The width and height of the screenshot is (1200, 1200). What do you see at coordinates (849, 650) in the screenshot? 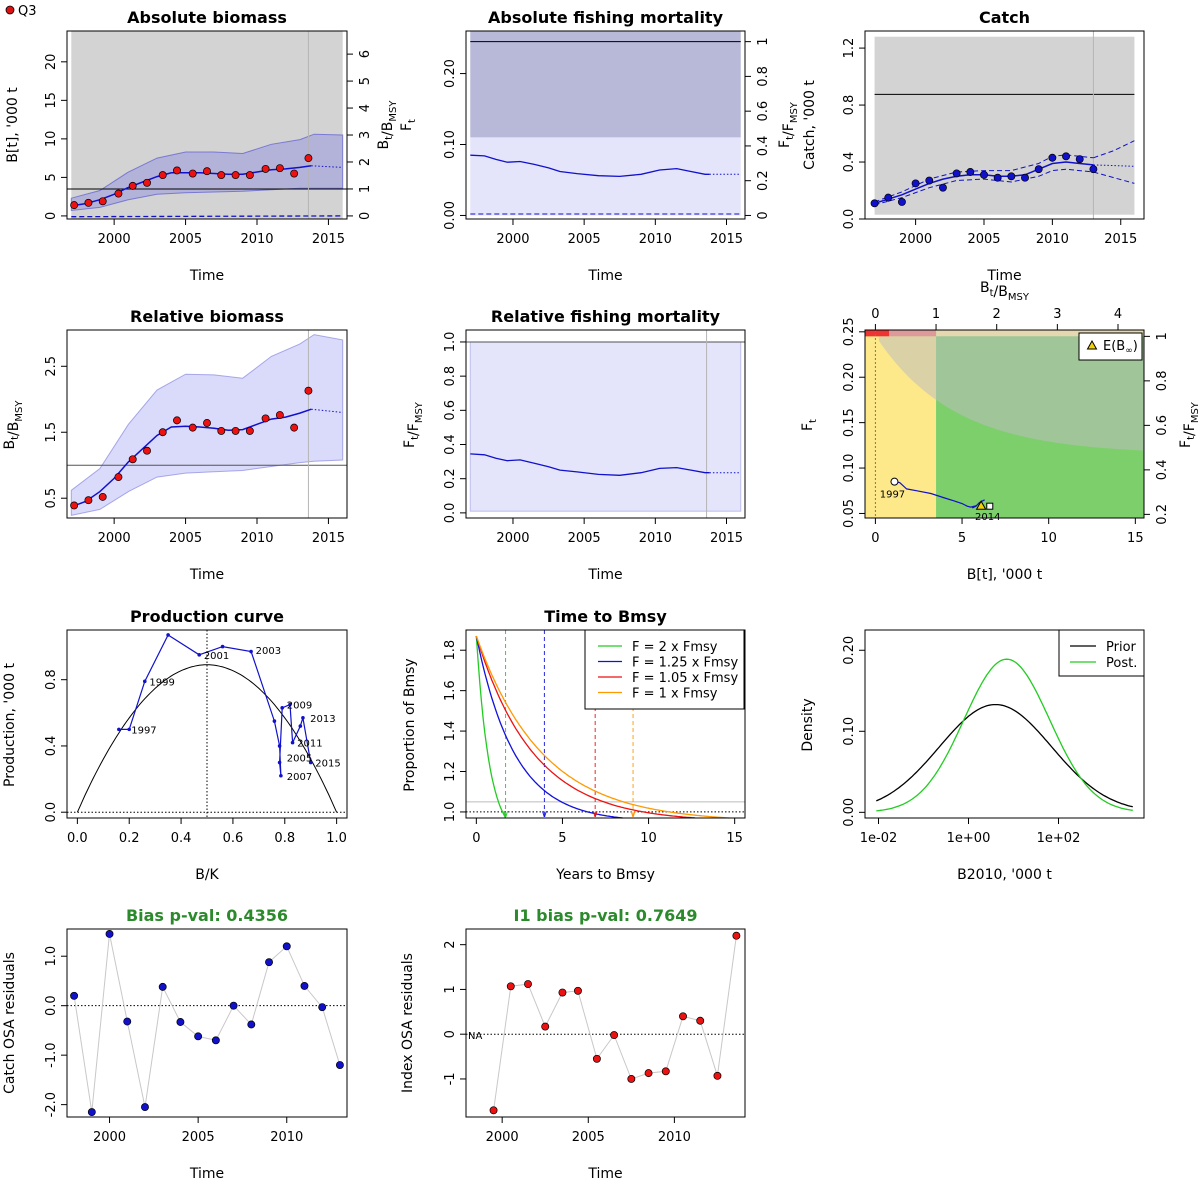
I see `y-tick-label: 0.20` at bounding box center [849, 650].